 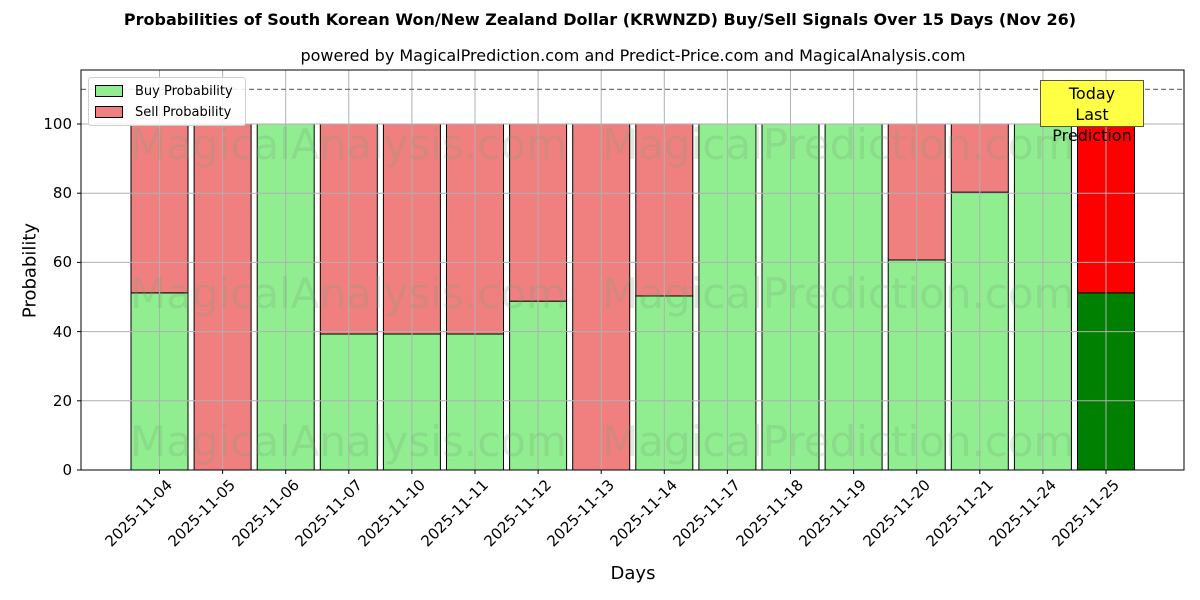 What do you see at coordinates (183, 112) in the screenshot?
I see `legend-label-sell: Sell Probability` at bounding box center [183, 112].